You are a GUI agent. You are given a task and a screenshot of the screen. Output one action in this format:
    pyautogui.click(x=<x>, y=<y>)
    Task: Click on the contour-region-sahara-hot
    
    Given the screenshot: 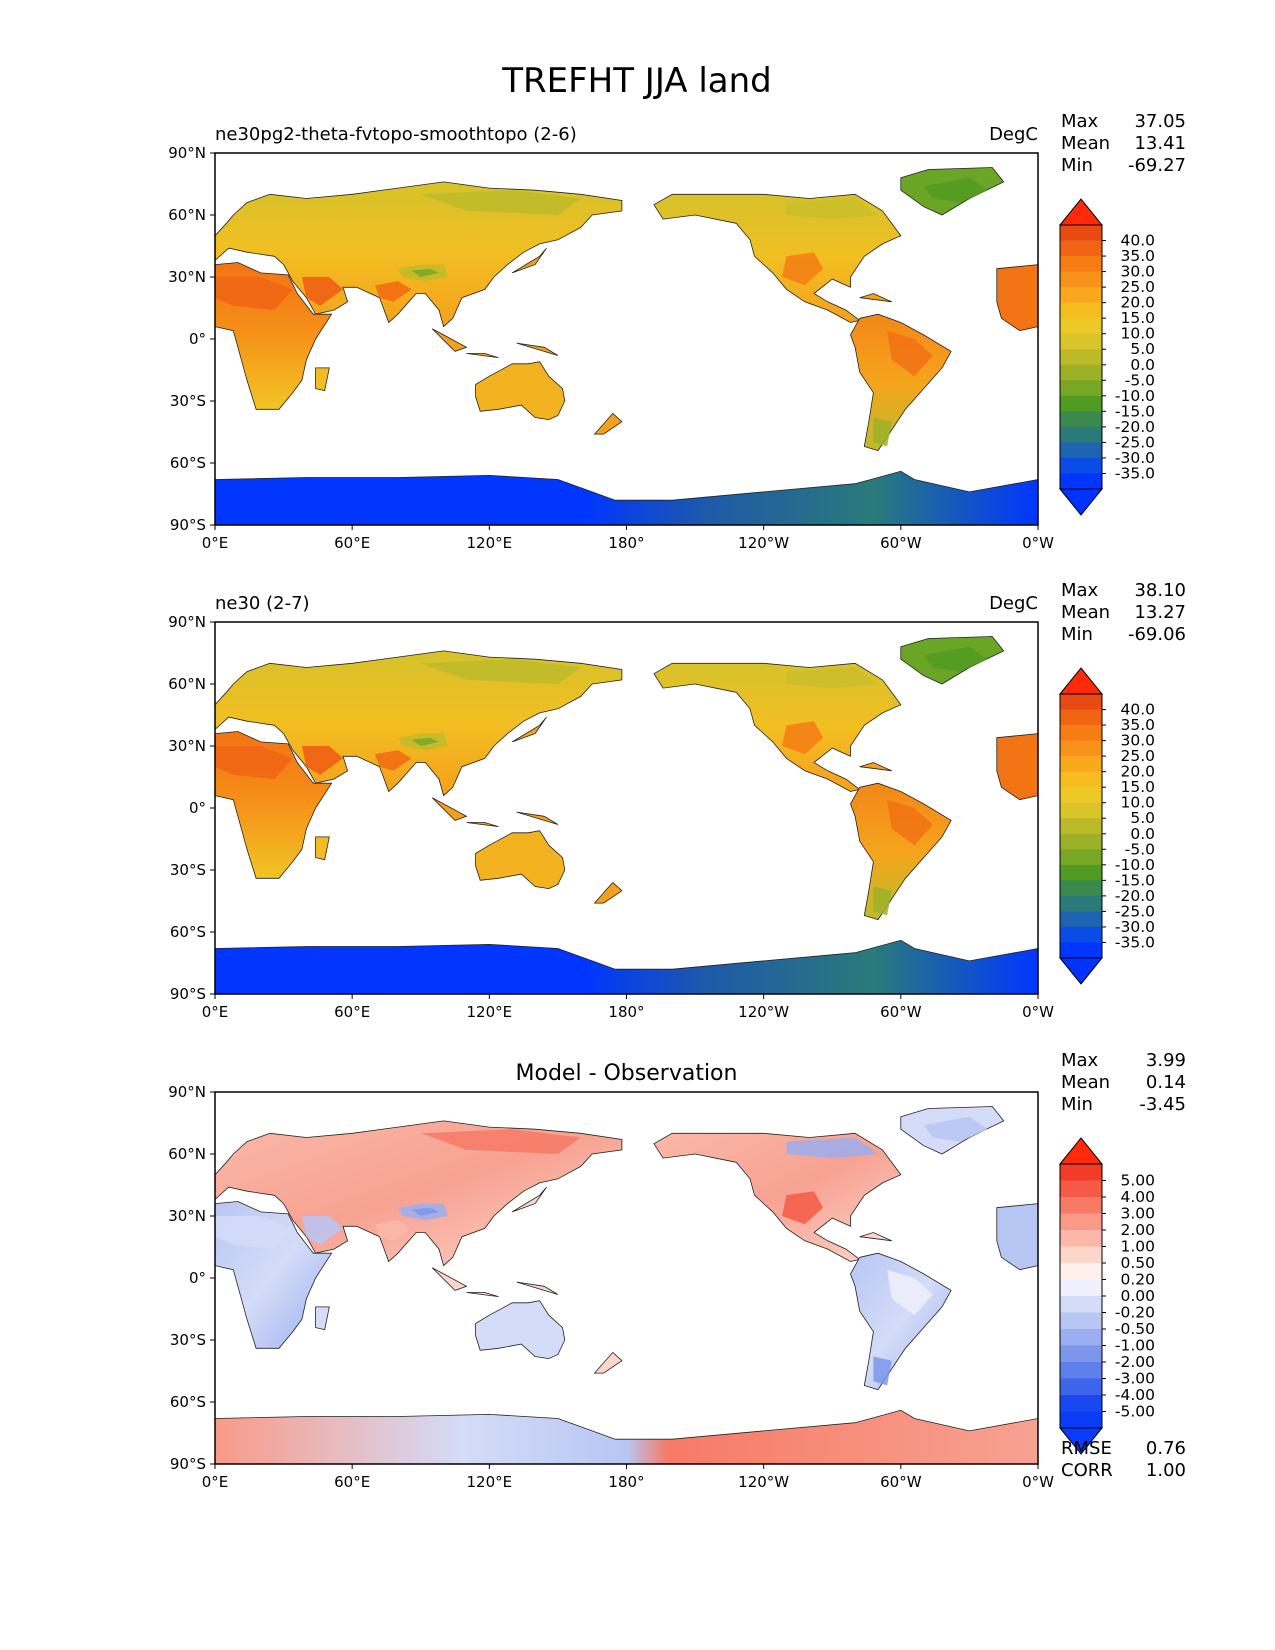 What is the action you would take?
    pyautogui.click(x=254, y=1233)
    